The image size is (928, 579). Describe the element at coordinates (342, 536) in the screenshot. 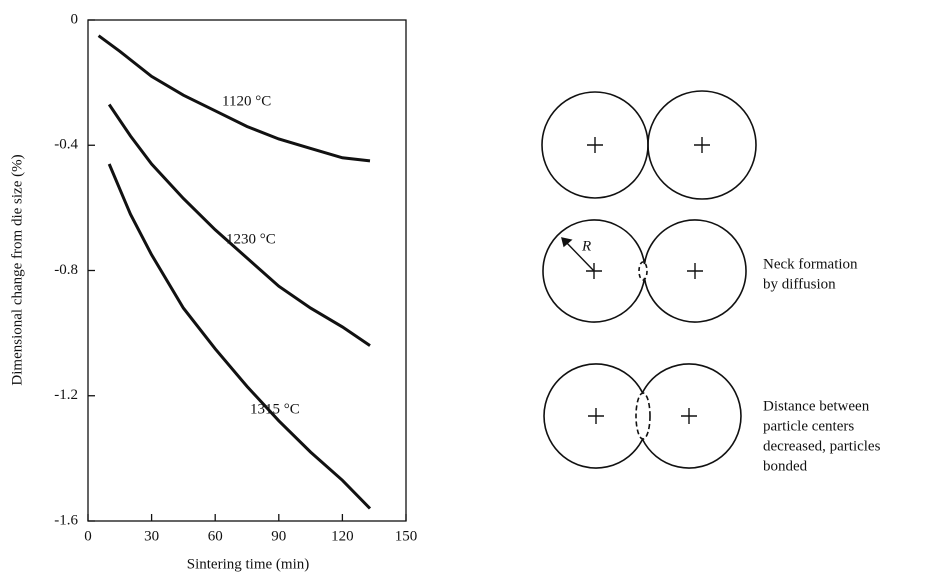

I see `x-tick-label: 120` at that location.